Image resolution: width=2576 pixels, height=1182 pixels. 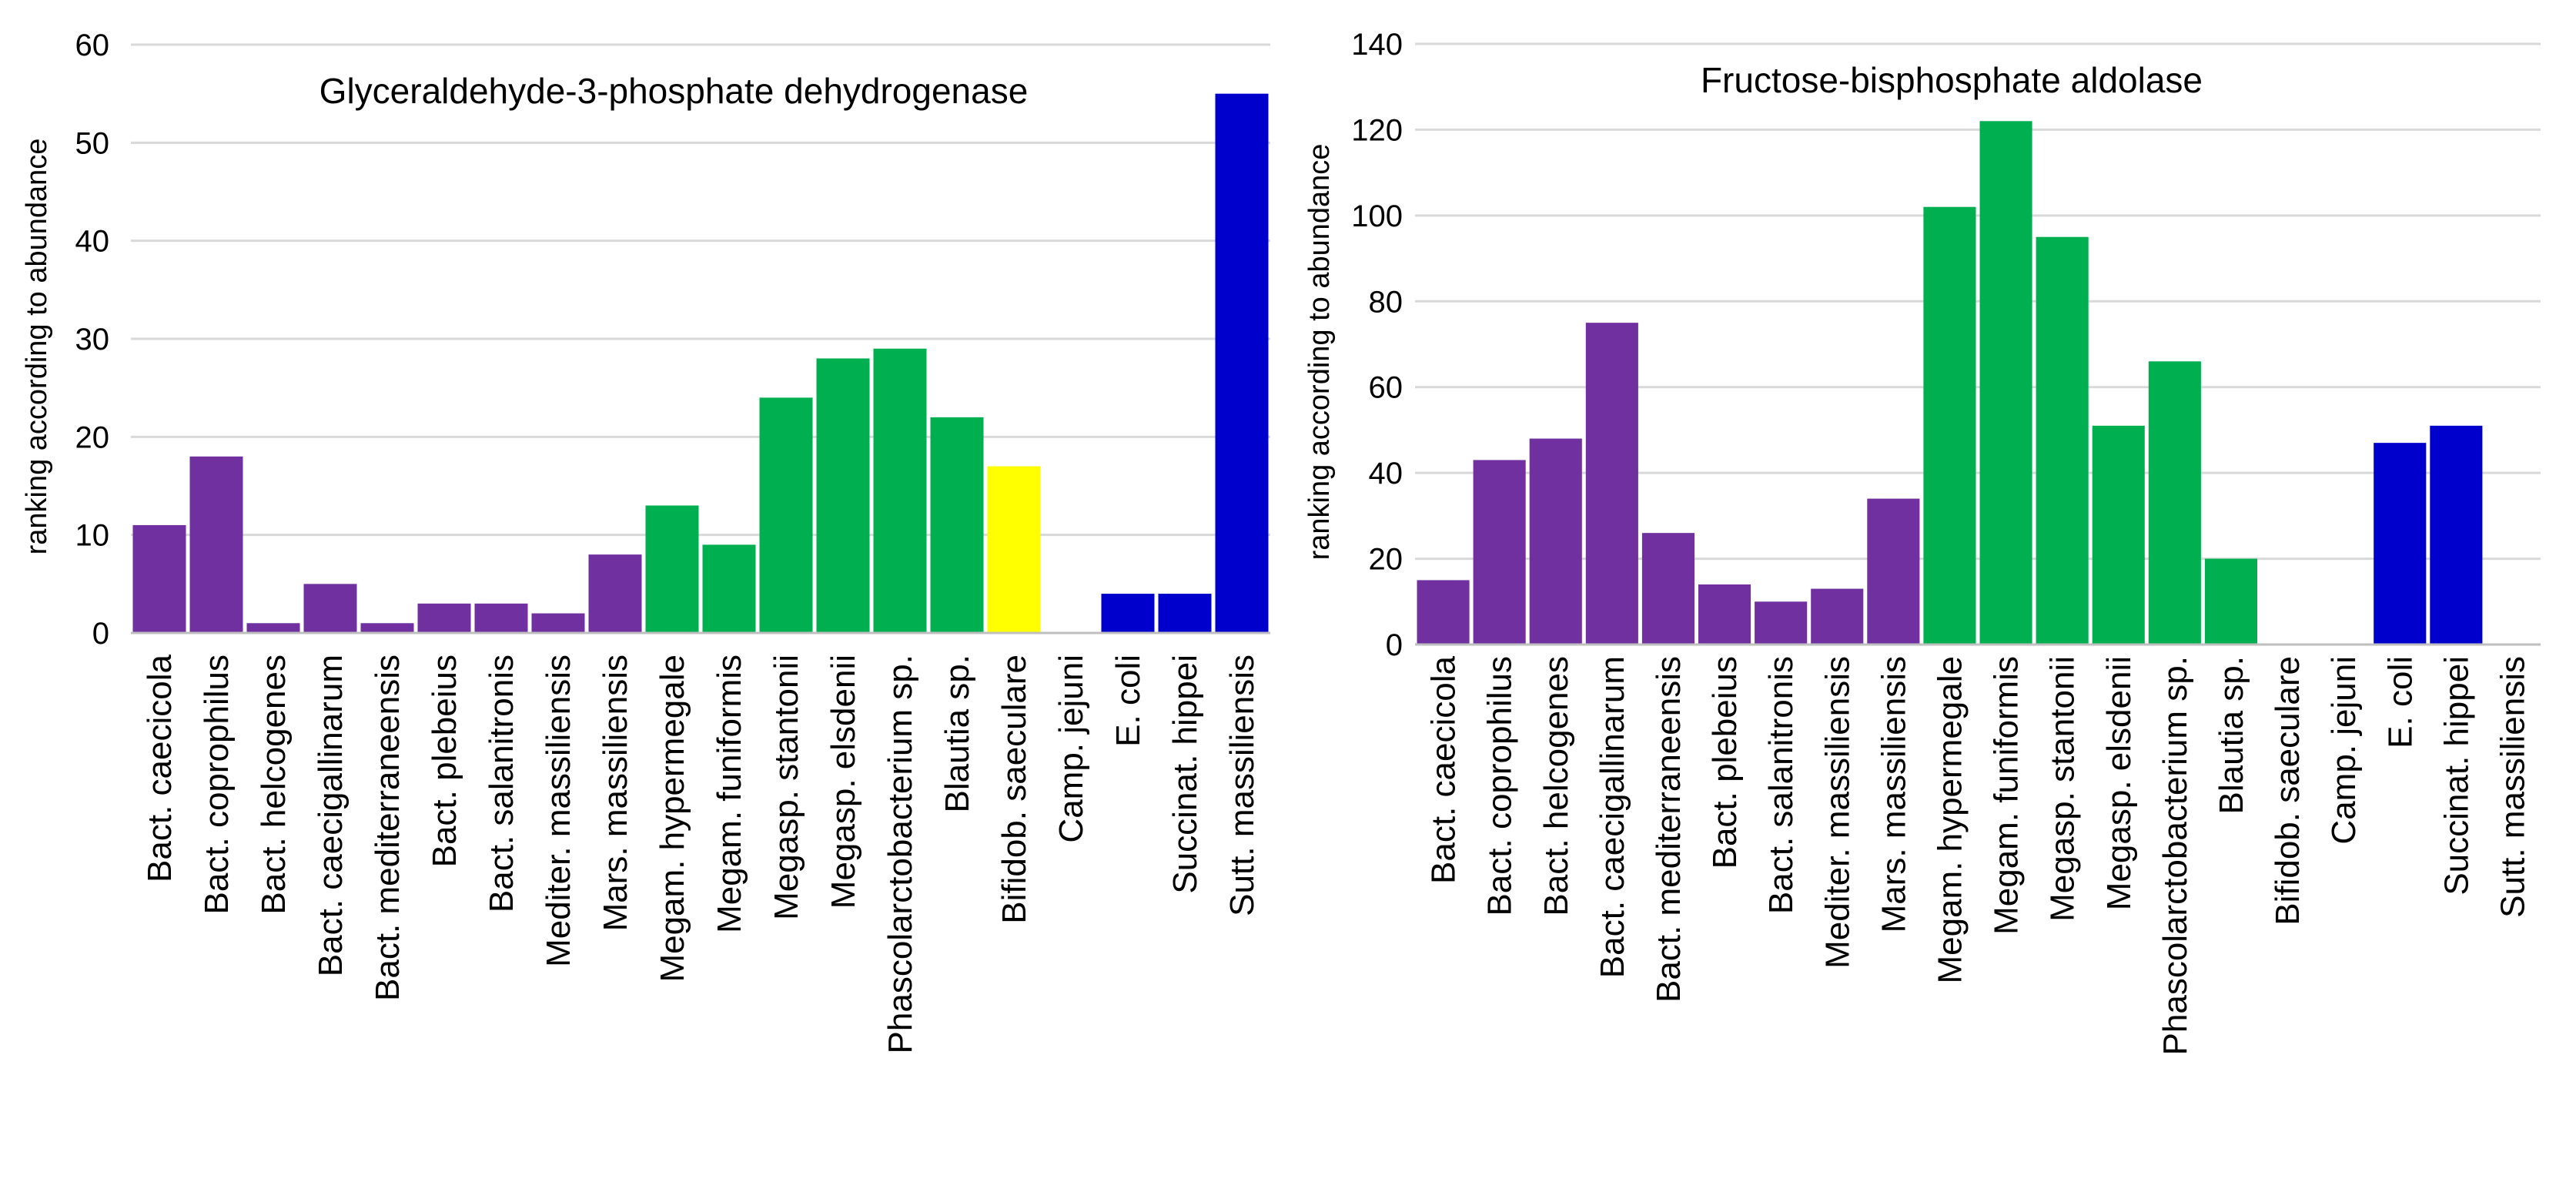 What do you see at coordinates (1377, 216) in the screenshot?
I see `y-tick-label: 100` at bounding box center [1377, 216].